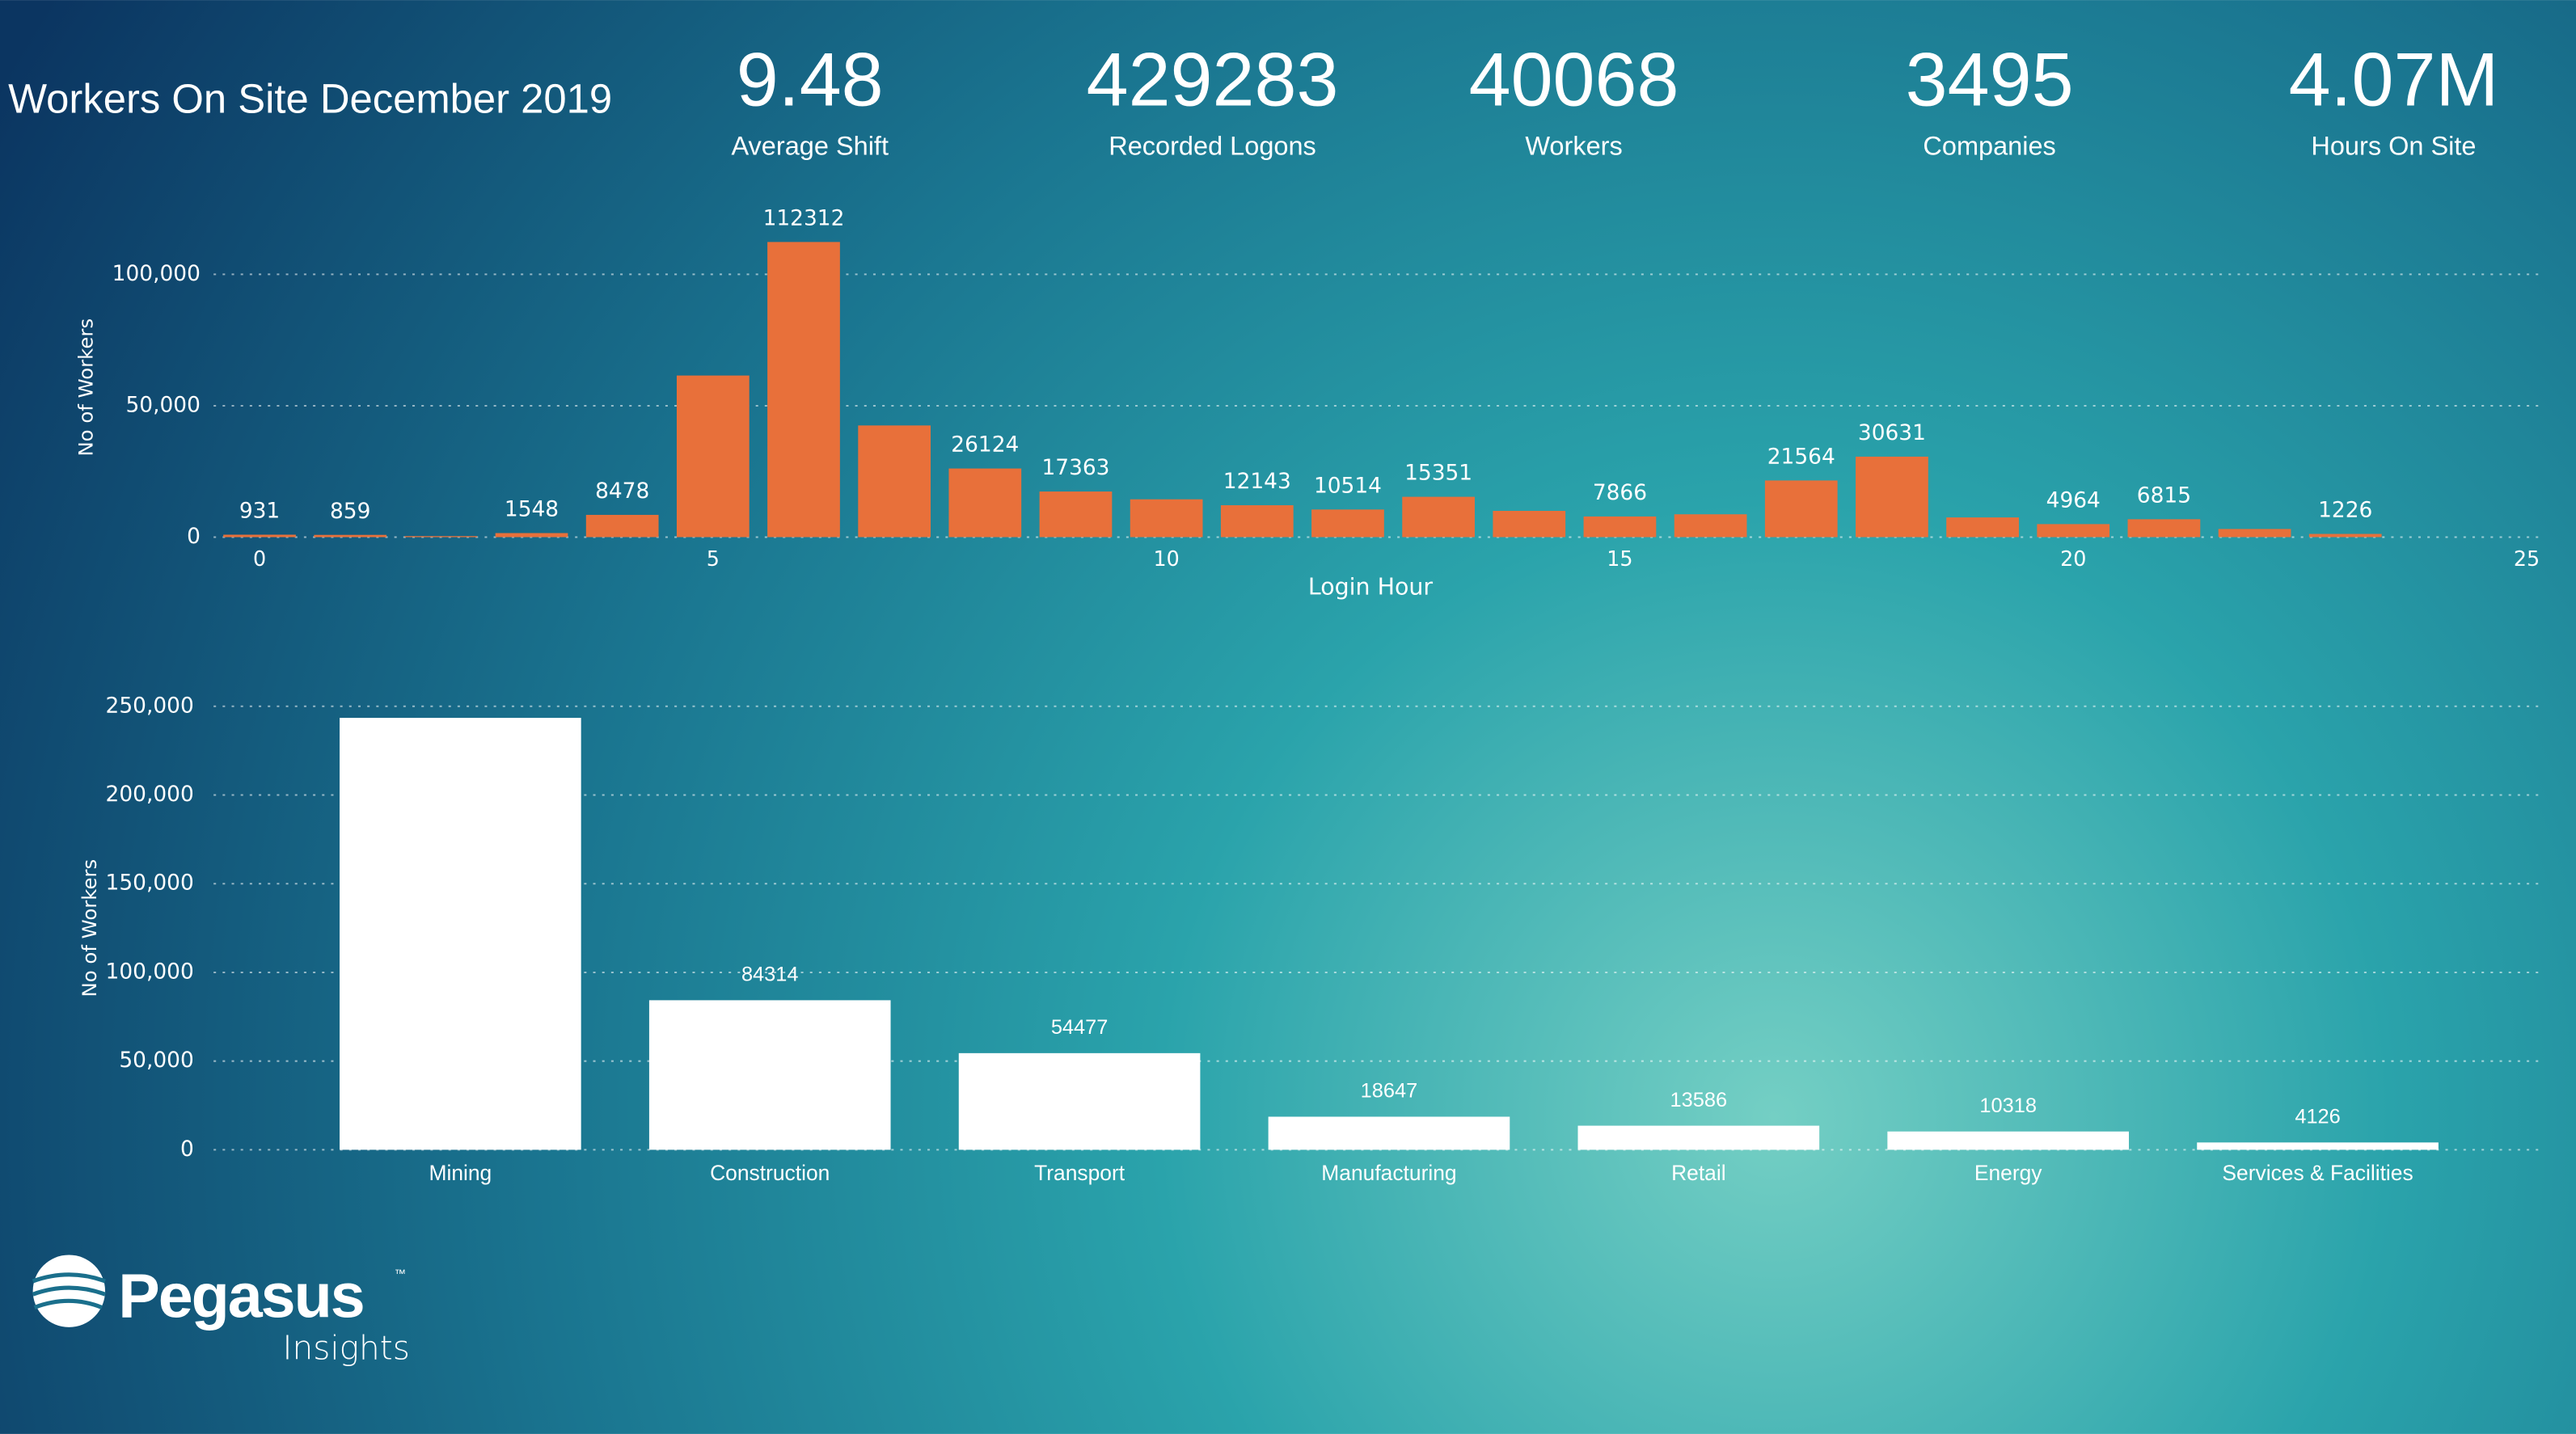 The width and height of the screenshot is (2576, 1434). I want to click on data-label: 7866, so click(1620, 492).